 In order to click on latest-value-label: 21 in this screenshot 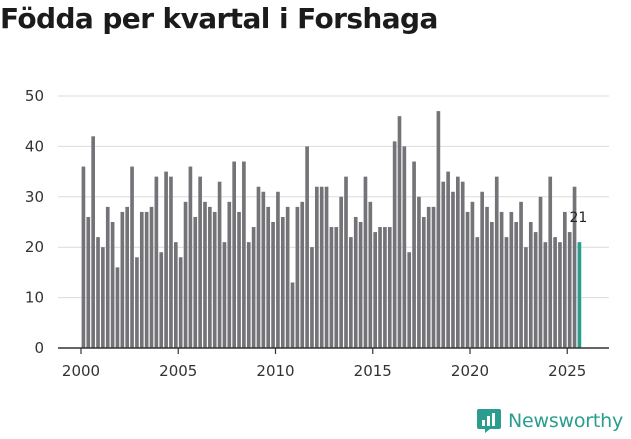, I will do `click(578, 218)`.